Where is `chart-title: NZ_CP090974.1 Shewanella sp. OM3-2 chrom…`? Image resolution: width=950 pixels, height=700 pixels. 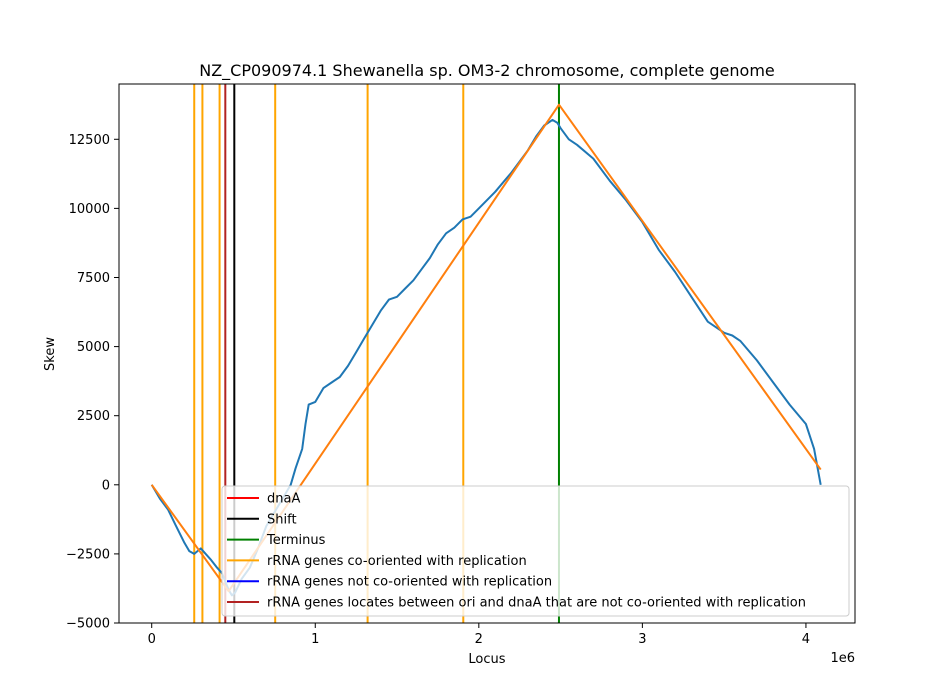
chart-title: NZ_CP090974.1 Shewanella sp. OM3-2 chrom… is located at coordinates (487, 71).